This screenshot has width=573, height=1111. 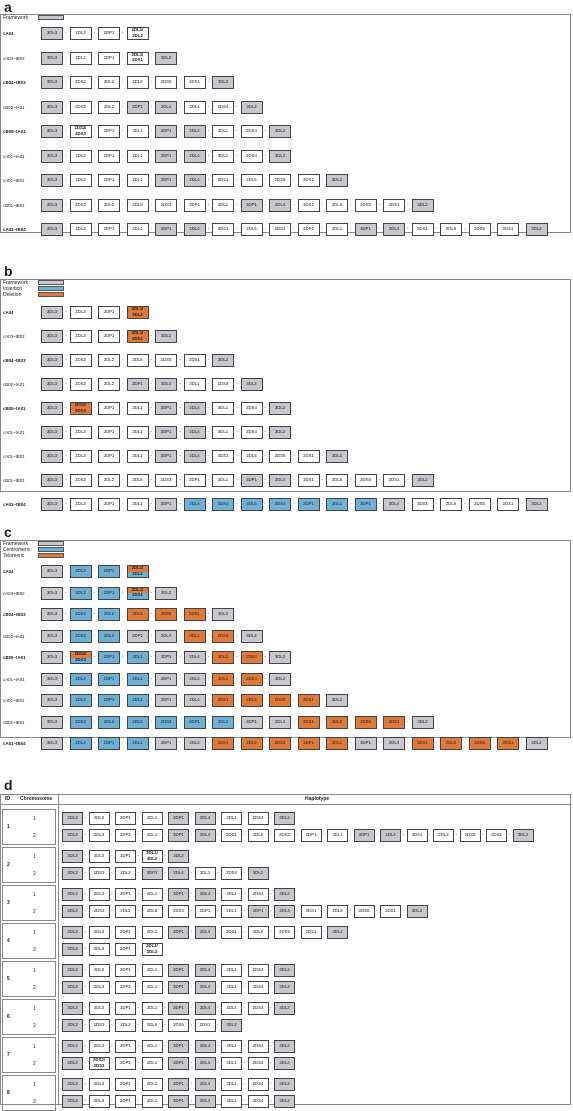 I want to click on gene-box: 3DS1, so click(x=311, y=911).